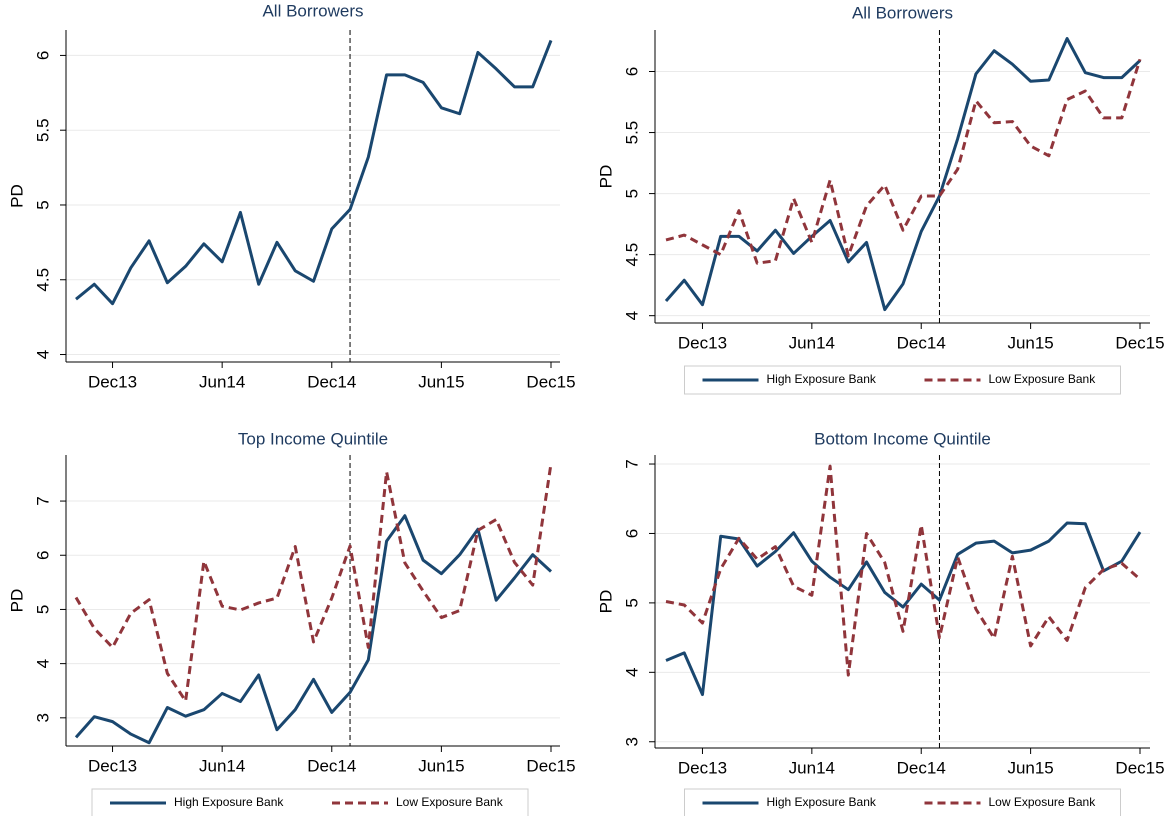 This screenshot has width=1172, height=816. What do you see at coordinates (902, 380) in the screenshot?
I see `legend-box` at bounding box center [902, 380].